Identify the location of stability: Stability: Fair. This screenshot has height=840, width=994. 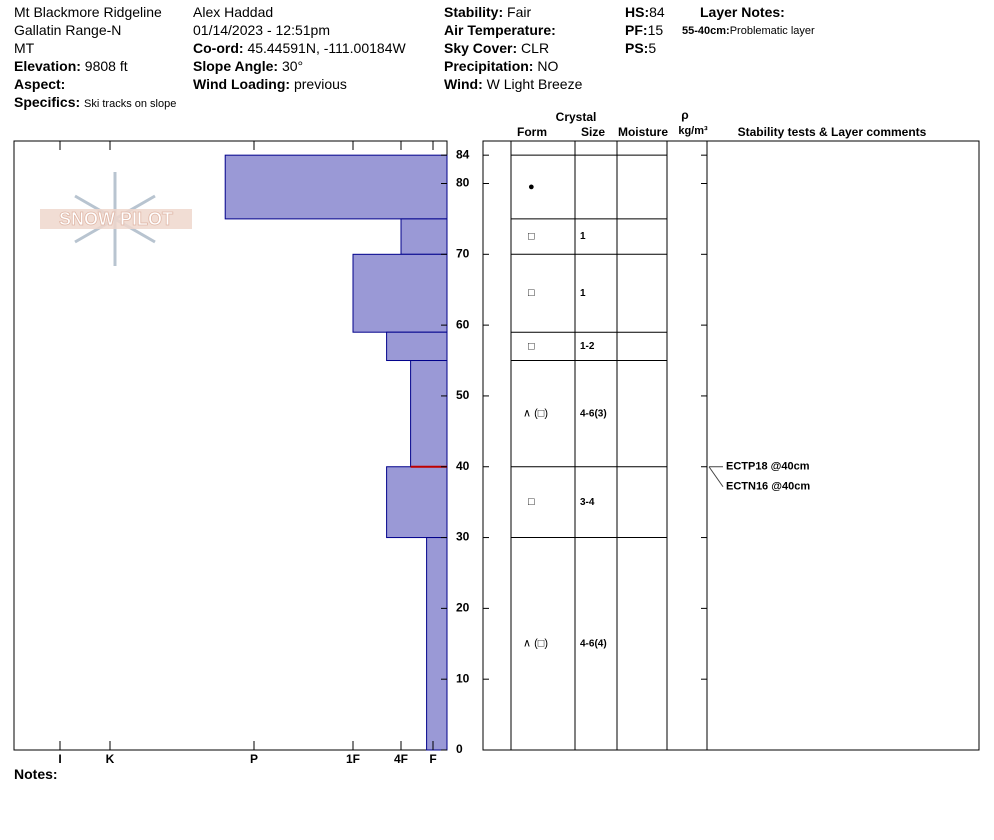
(487, 12).